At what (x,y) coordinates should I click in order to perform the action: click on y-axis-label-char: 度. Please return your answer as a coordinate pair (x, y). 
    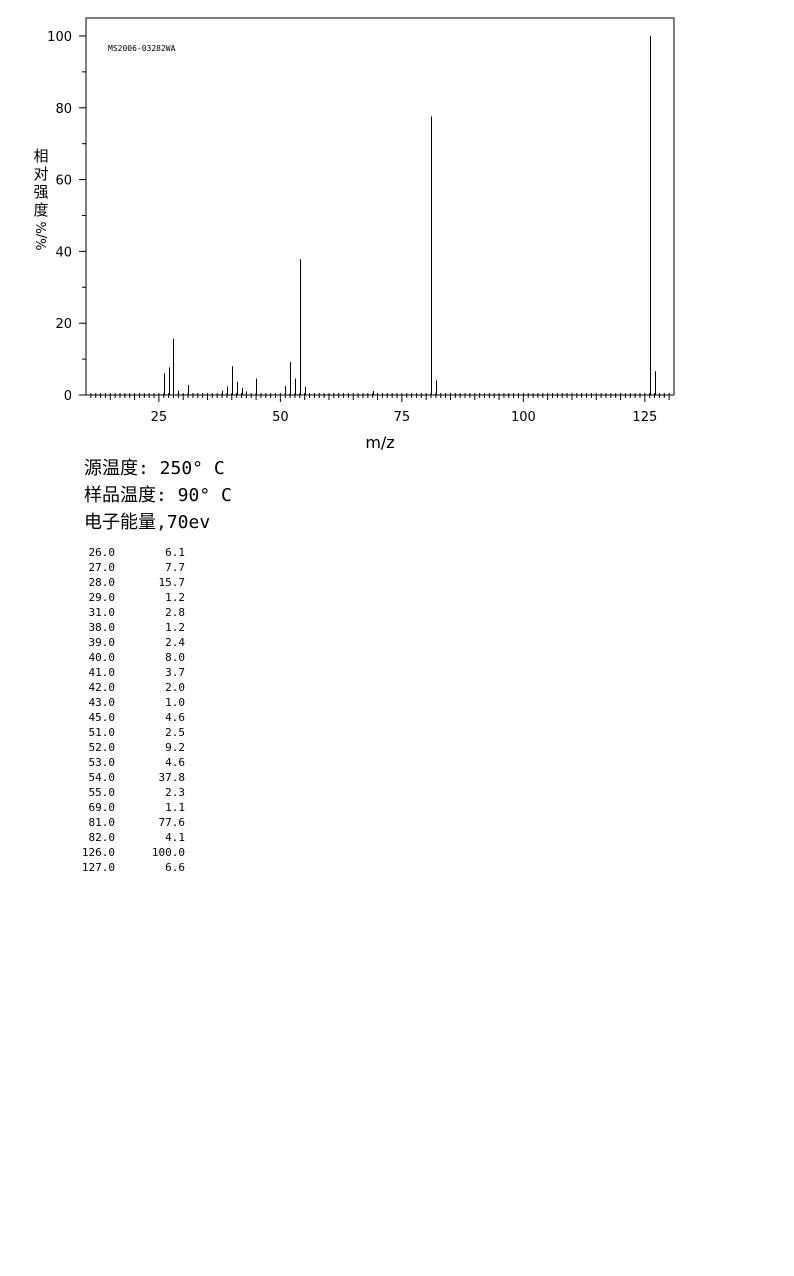
    Looking at the image, I should click on (40, 210).